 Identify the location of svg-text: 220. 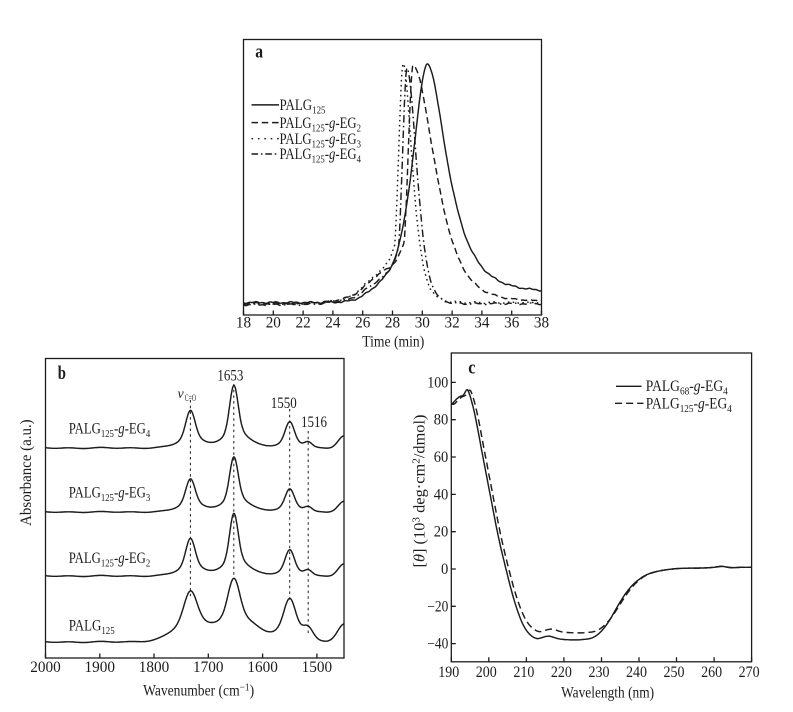
(561, 672).